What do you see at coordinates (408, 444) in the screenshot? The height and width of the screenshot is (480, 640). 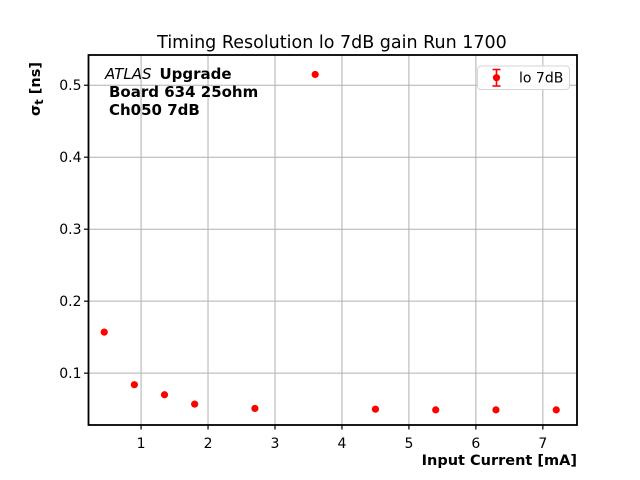 I see `x-tick-label: 5` at bounding box center [408, 444].